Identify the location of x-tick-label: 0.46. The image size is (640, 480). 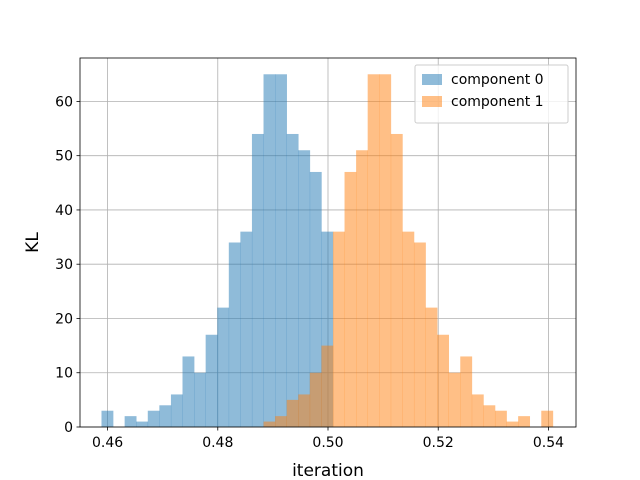
(107, 443).